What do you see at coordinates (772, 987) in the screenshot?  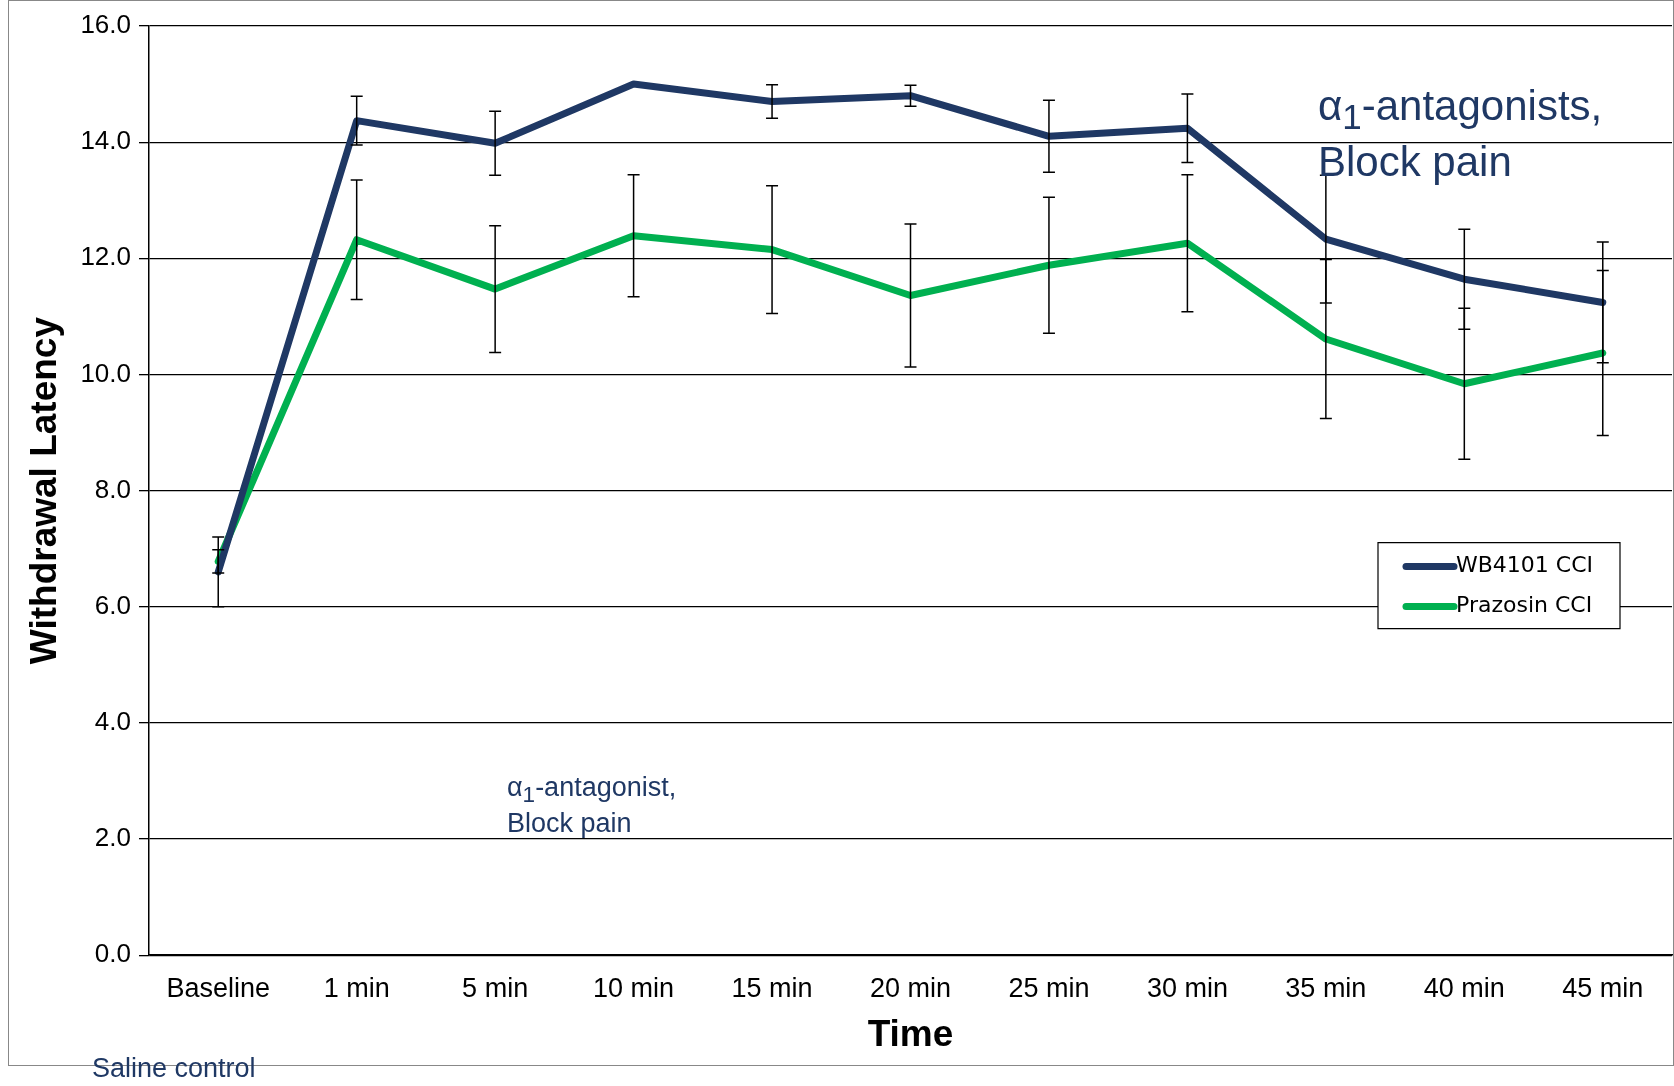 I see `x-tick-label: 15 min` at bounding box center [772, 987].